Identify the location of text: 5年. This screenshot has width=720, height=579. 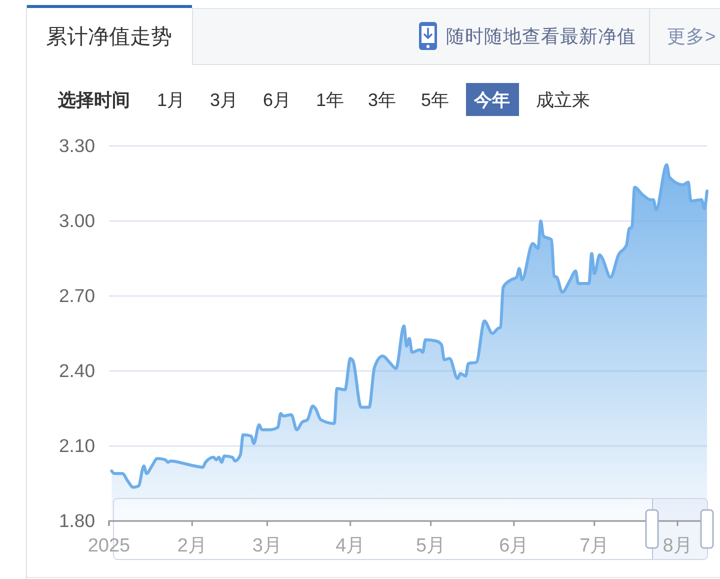
(435, 100).